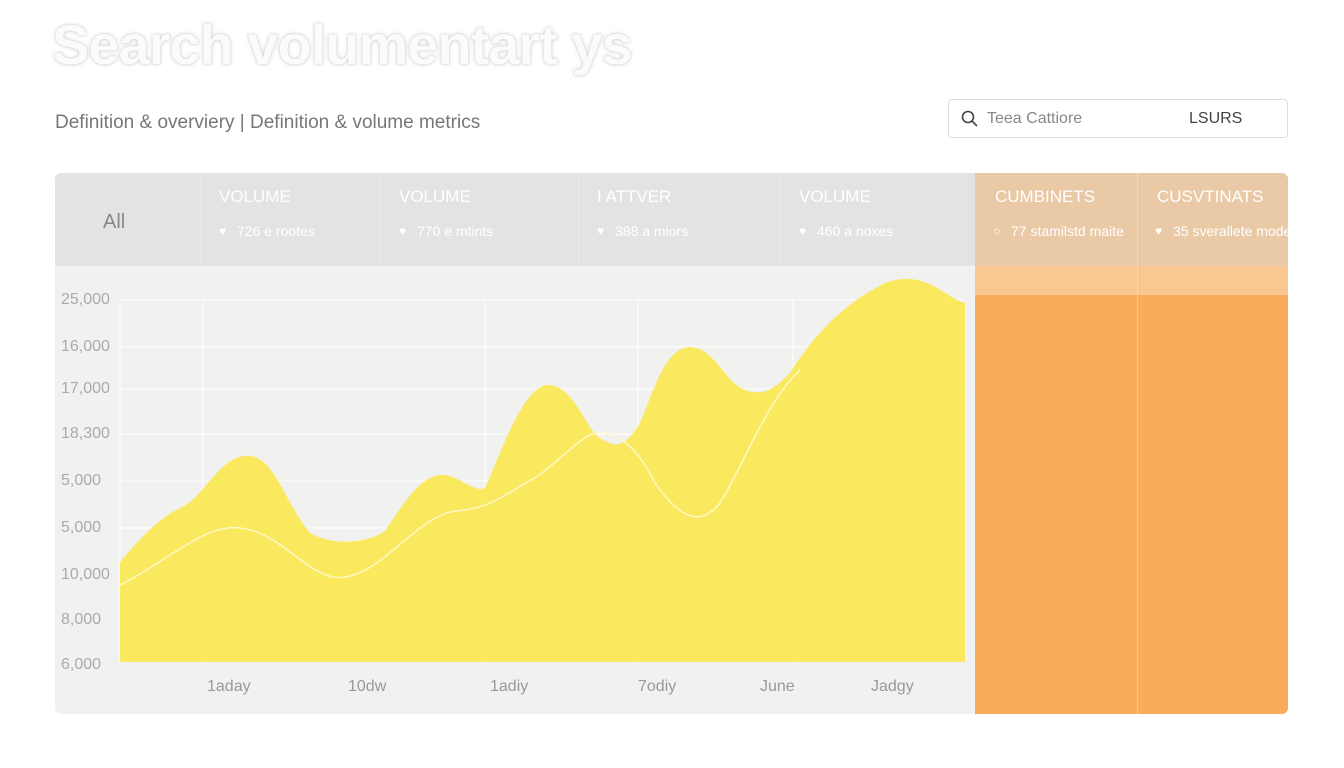 The width and height of the screenshot is (1344, 768). What do you see at coordinates (1035, 118) in the screenshot?
I see `search-input: Teea Cattiore` at bounding box center [1035, 118].